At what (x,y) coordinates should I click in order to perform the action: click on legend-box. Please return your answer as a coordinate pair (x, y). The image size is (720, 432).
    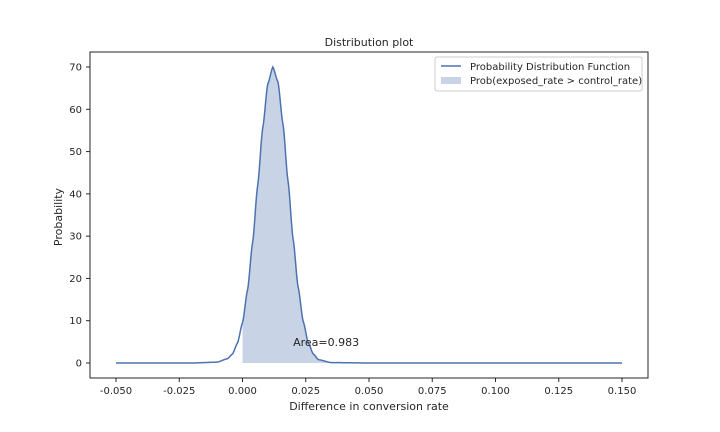
    Looking at the image, I should click on (538, 74).